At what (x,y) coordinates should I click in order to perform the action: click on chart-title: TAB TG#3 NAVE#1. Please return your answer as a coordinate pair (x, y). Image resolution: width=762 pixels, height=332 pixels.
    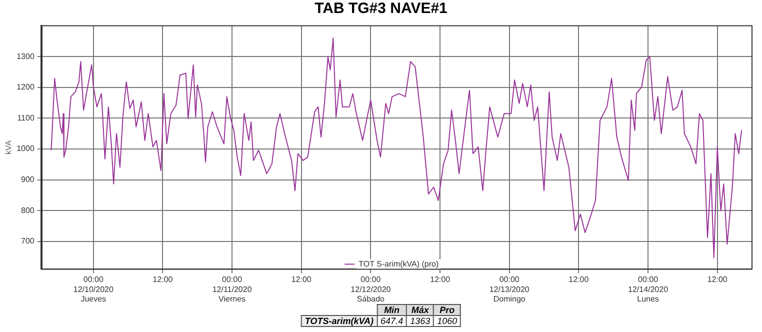
    Looking at the image, I should click on (381, 8).